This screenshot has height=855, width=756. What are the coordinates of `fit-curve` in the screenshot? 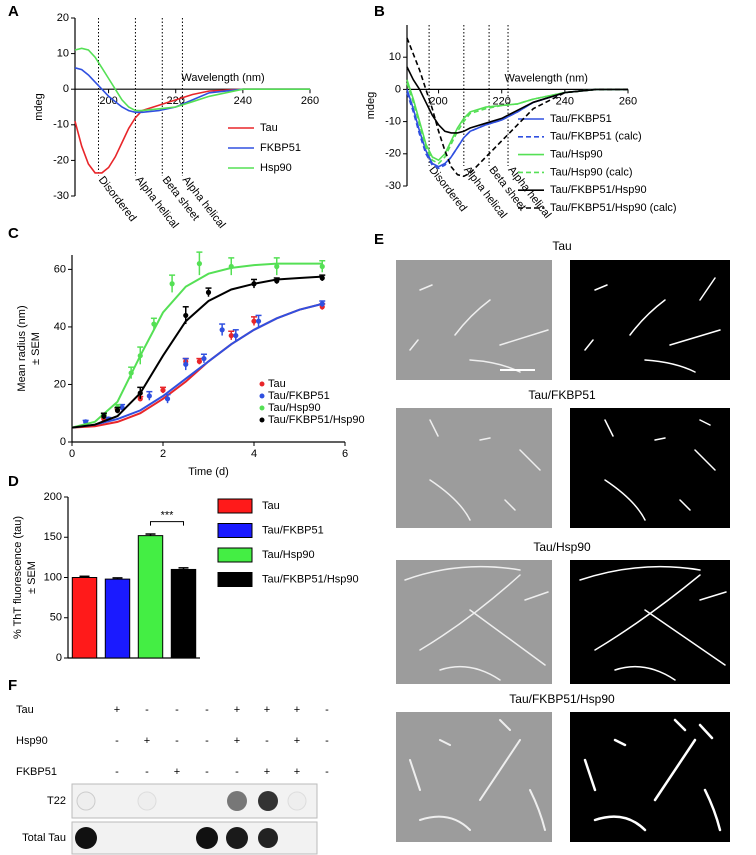 It's located at (197, 352).